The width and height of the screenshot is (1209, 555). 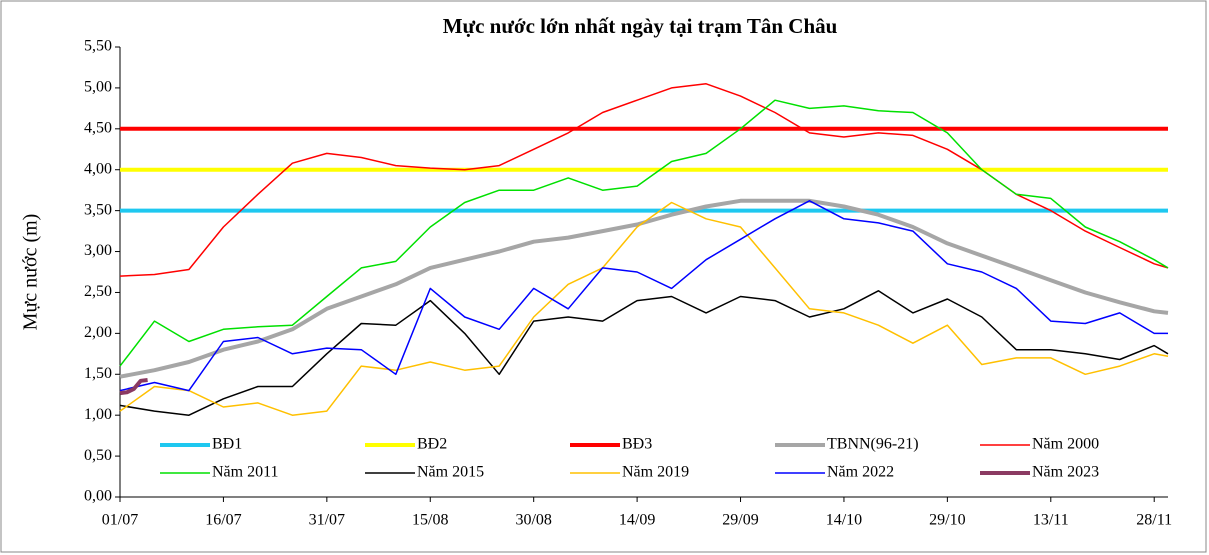 I want to click on x-tick-label: 29/09, so click(x=740, y=520).